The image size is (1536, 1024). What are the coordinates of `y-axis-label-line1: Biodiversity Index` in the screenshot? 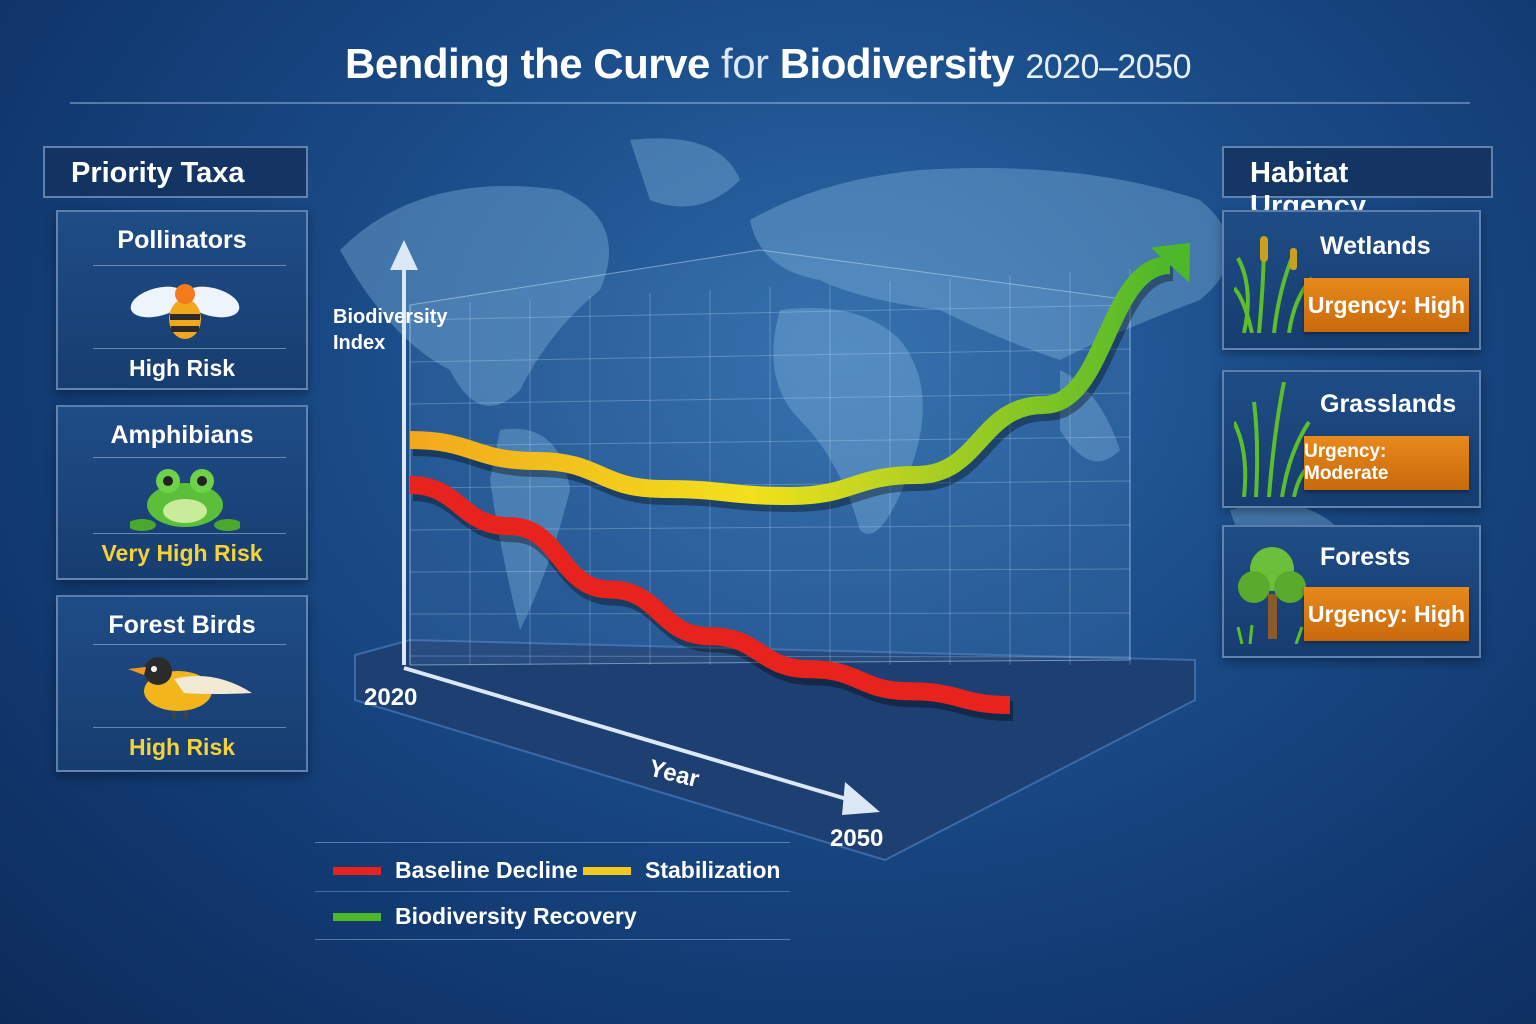 It's located at (390, 330).